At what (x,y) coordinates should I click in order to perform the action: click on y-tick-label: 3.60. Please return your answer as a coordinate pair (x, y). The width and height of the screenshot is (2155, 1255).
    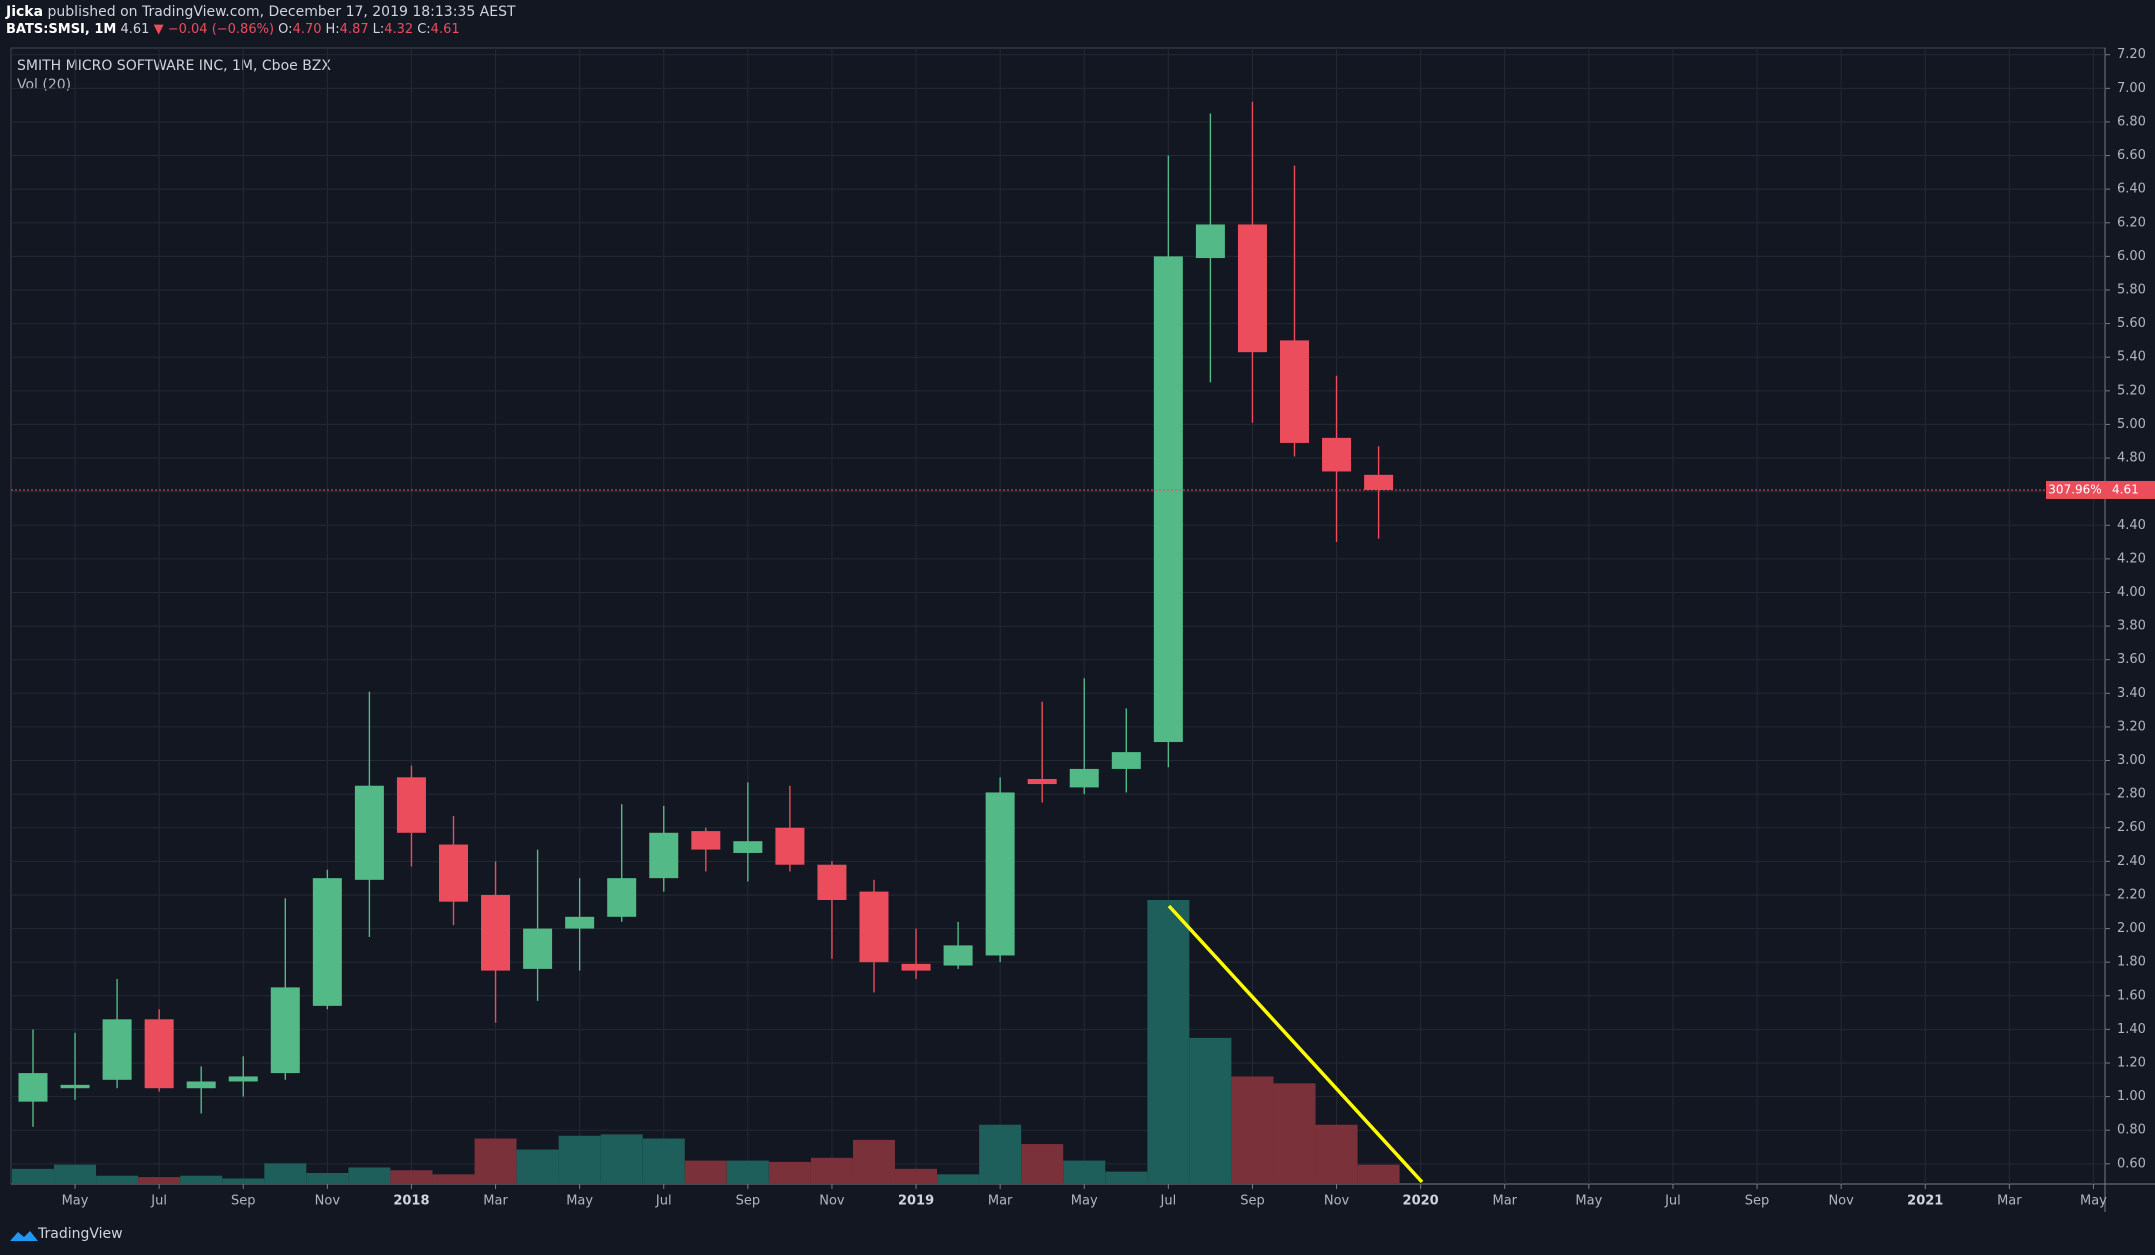
    Looking at the image, I should click on (2131, 659).